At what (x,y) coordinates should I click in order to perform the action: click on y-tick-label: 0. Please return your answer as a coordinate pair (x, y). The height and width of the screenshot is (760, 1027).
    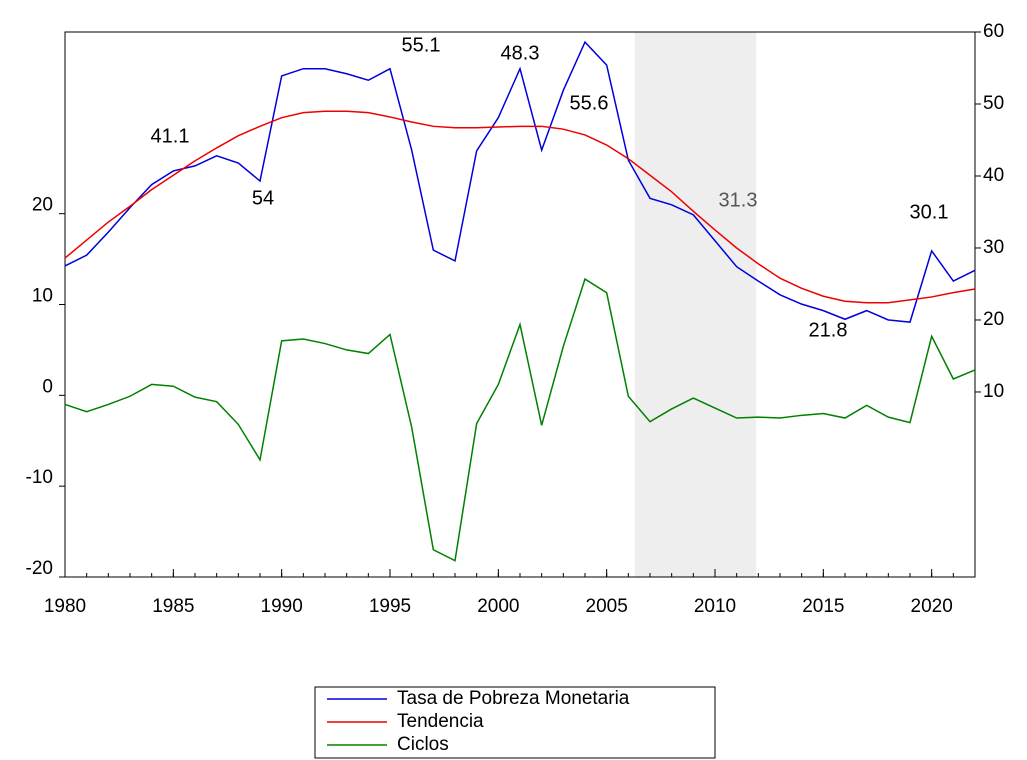
    Looking at the image, I should click on (47, 386).